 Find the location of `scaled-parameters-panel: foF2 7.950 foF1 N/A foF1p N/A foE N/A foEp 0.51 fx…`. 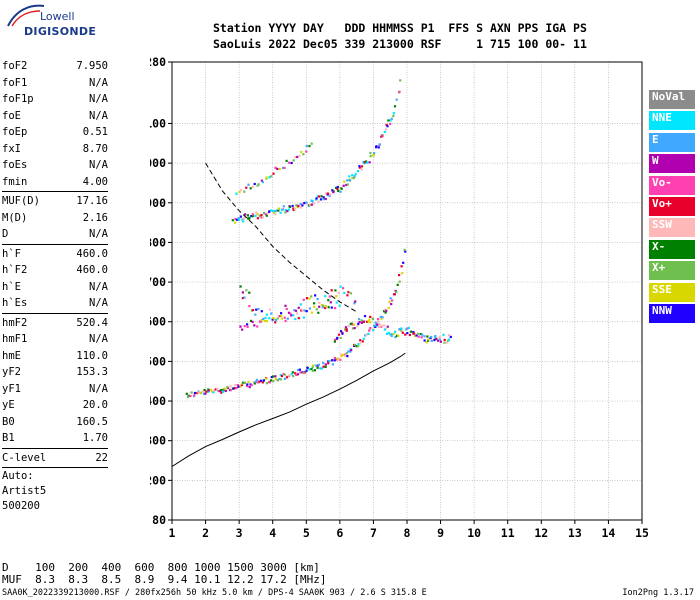

scaled-parameters-panel: foF2 7.950 foF1 N/A foF1p N/A foE N/A foEp 0.51 fx… is located at coordinates (55, 286).